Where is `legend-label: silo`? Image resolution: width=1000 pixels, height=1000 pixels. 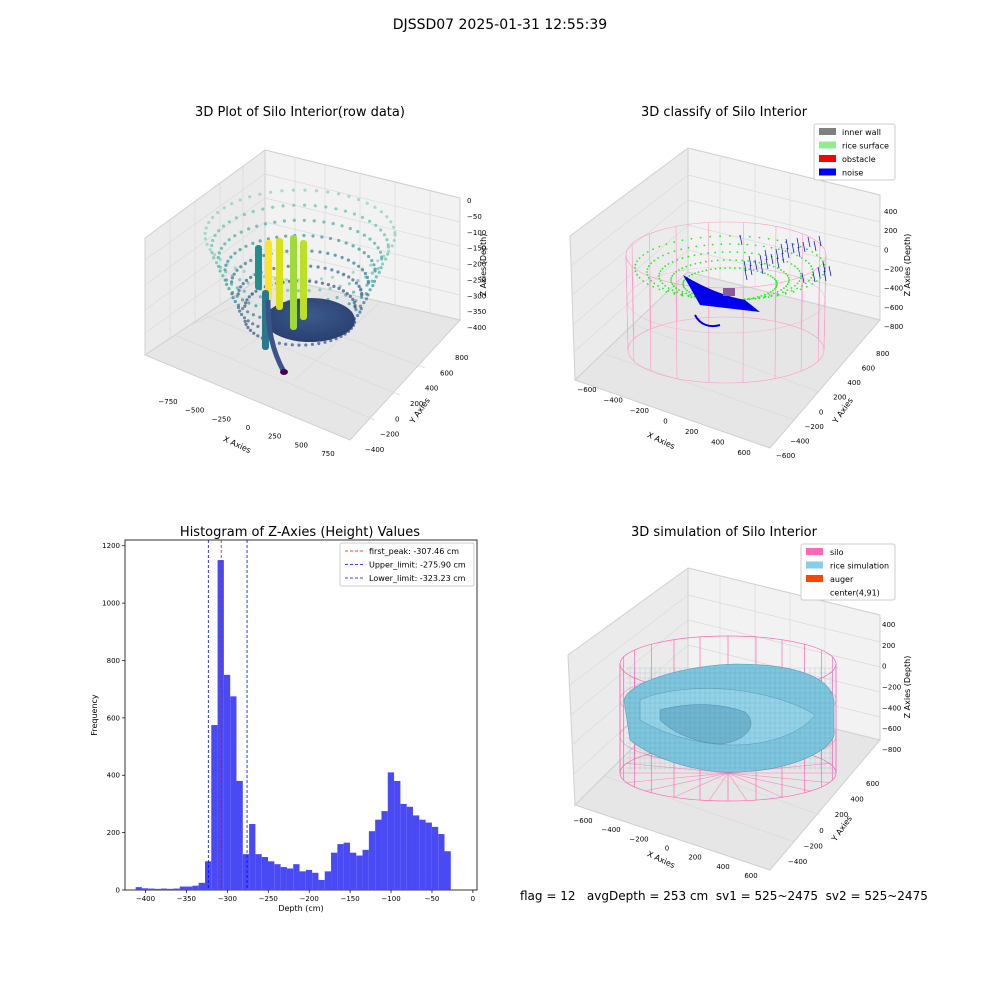 legend-label: silo is located at coordinates (837, 552).